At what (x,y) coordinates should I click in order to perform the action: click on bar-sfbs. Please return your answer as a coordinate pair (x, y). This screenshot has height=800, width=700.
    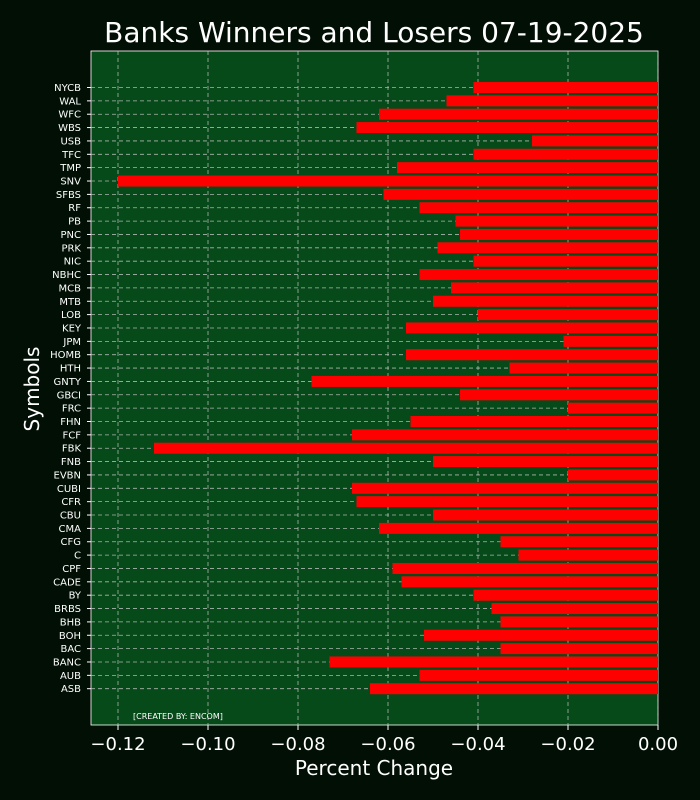
    Looking at the image, I should click on (520, 194).